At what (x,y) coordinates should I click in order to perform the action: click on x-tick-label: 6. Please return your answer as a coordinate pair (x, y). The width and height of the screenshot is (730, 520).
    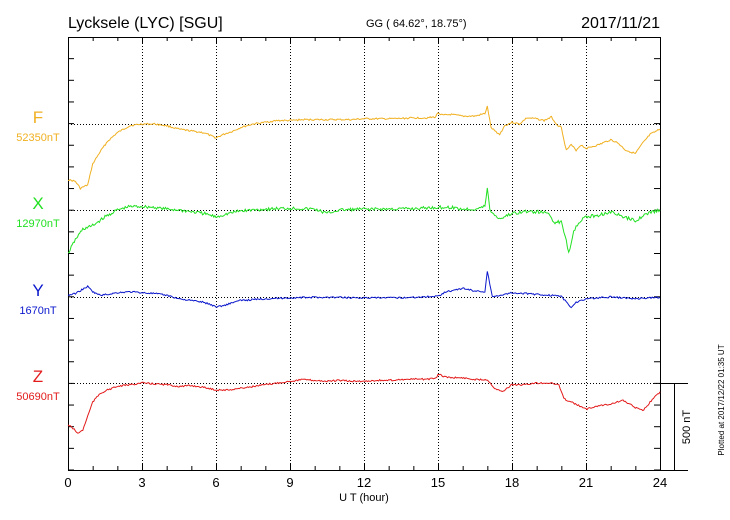
    Looking at the image, I should click on (215, 482).